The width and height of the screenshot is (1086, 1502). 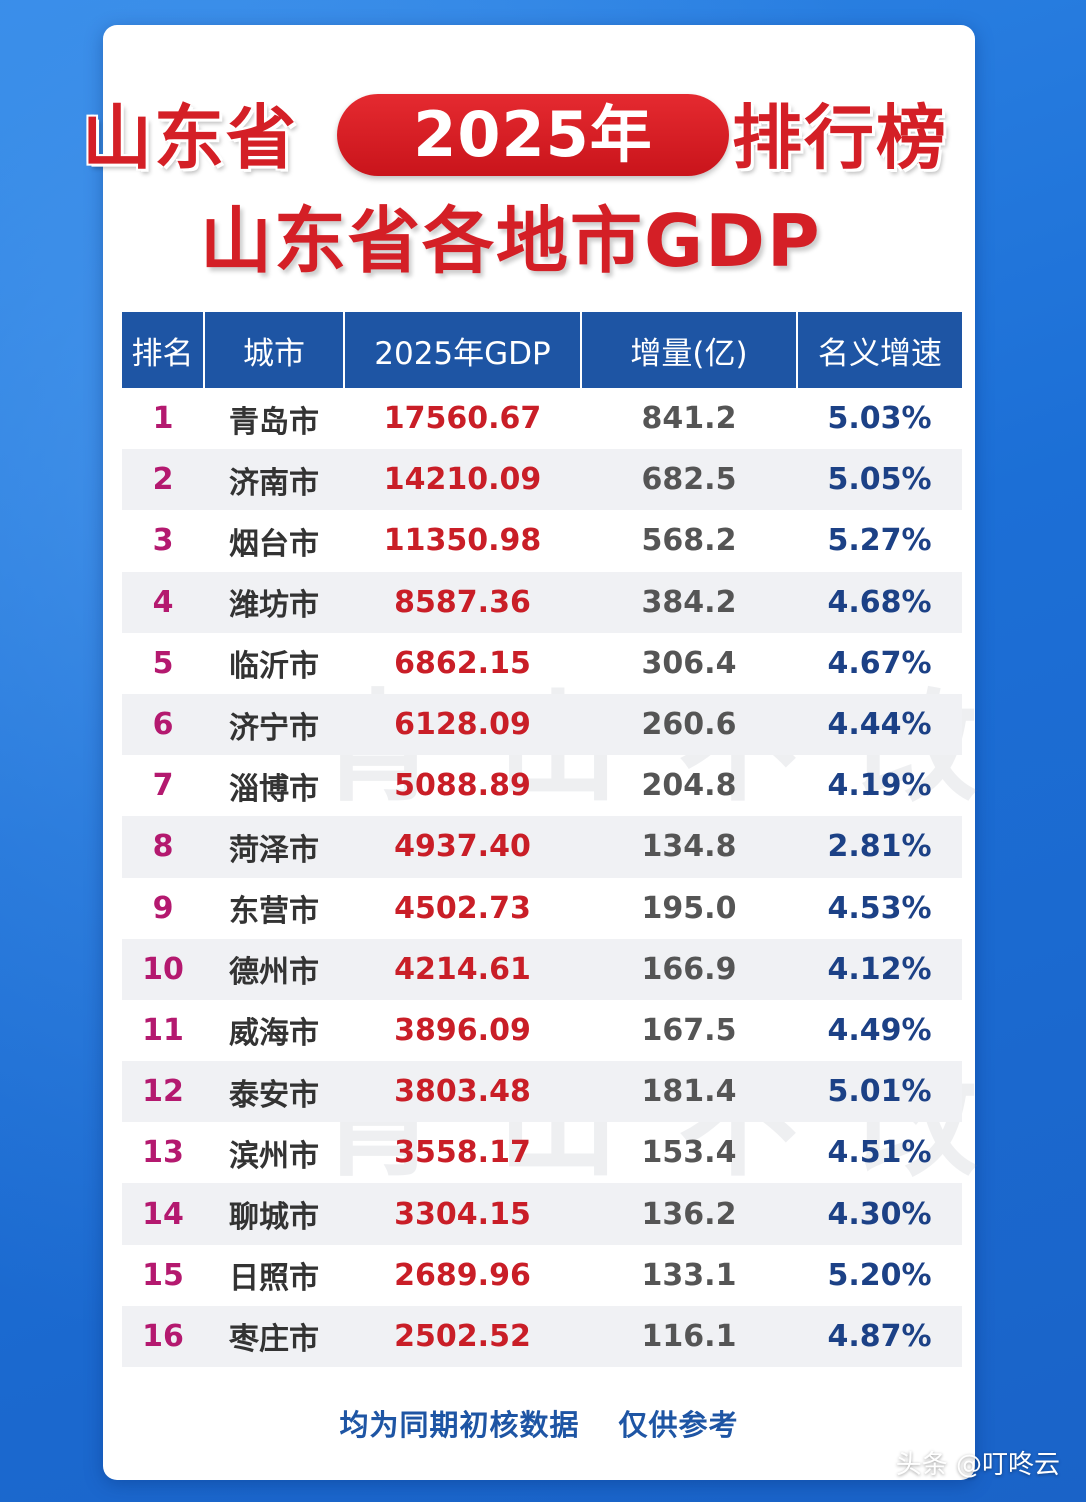 What do you see at coordinates (462, 663) in the screenshot?
I see `cell-gdp: 6862.15` at bounding box center [462, 663].